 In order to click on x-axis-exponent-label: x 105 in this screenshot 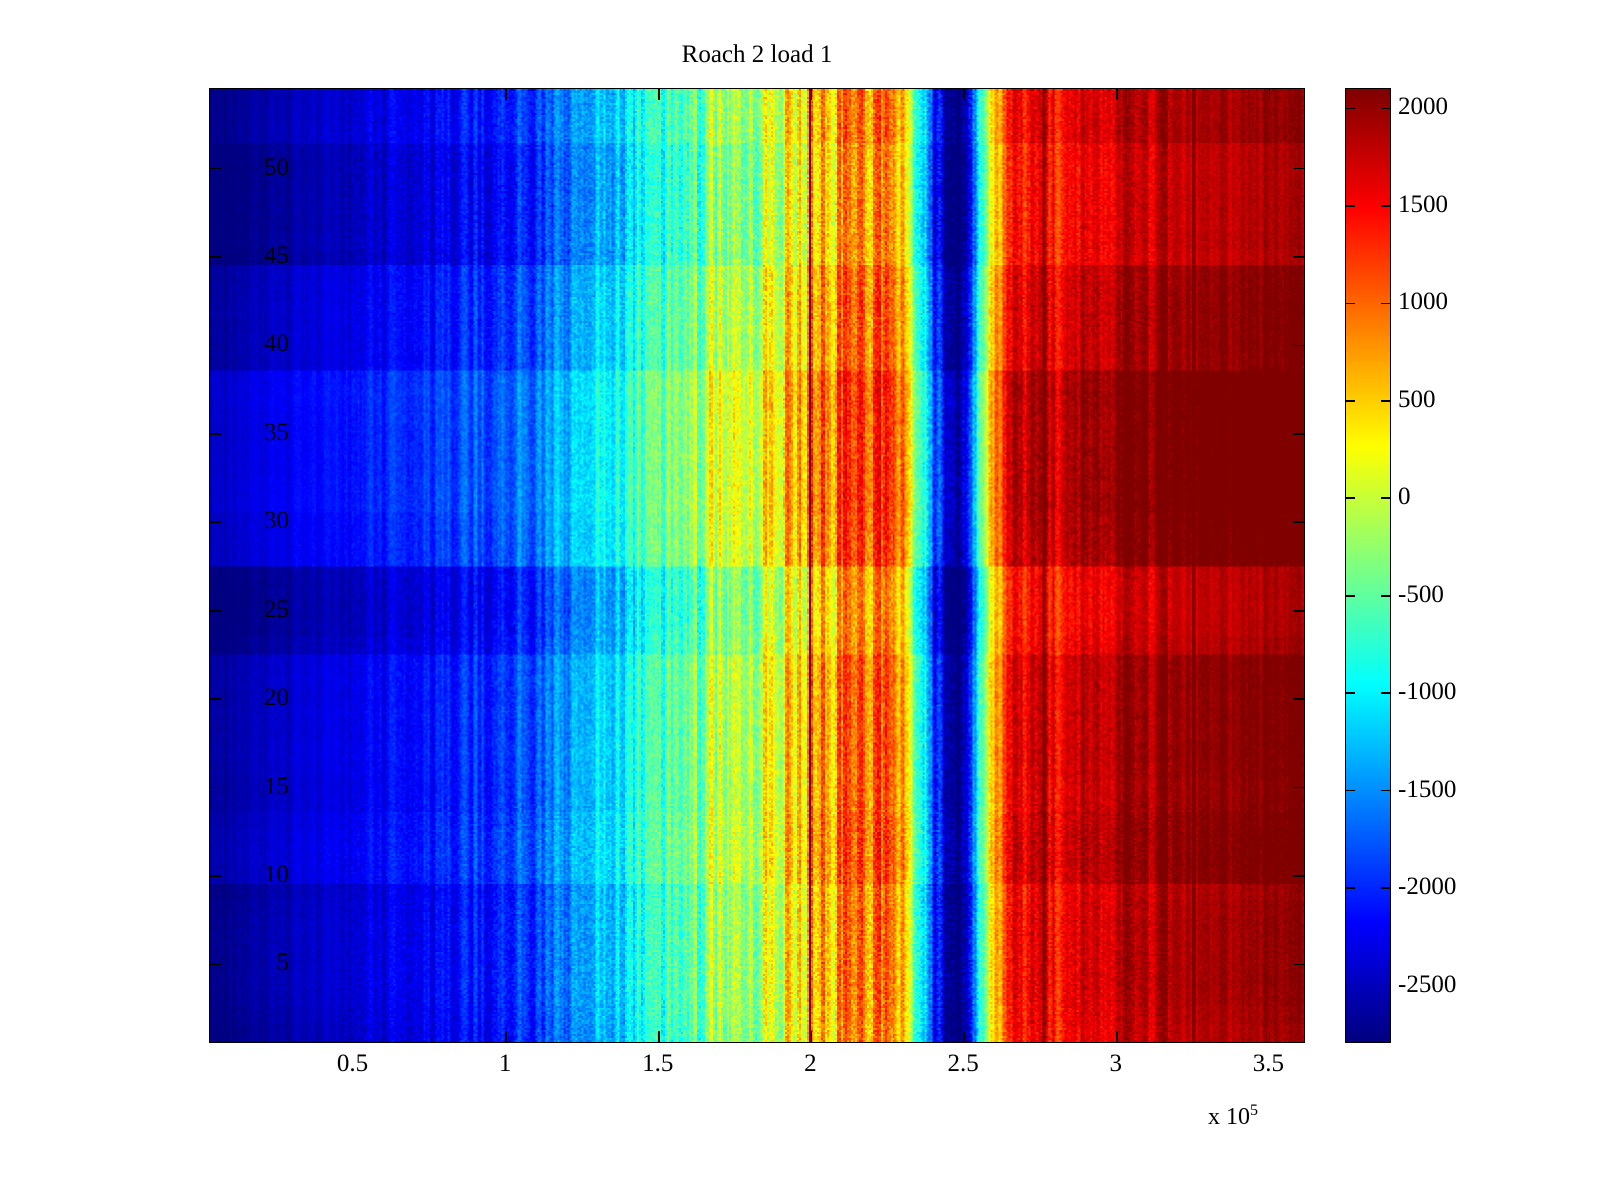, I will do `click(1233, 1116)`.